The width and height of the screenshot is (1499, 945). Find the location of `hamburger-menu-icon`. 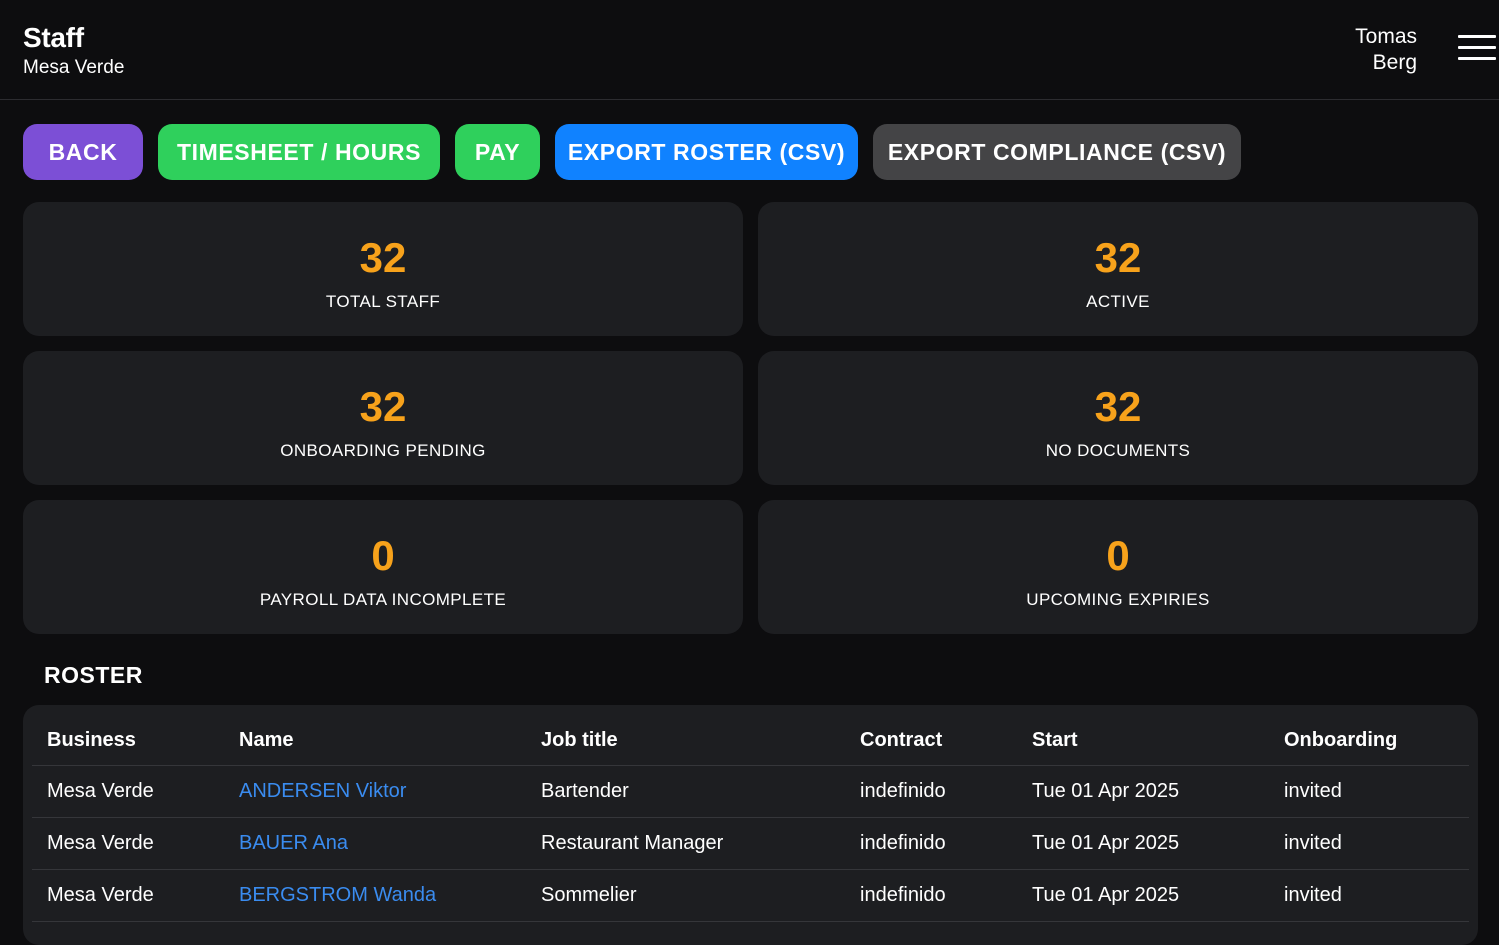

hamburger-menu-icon is located at coordinates (1477, 48).